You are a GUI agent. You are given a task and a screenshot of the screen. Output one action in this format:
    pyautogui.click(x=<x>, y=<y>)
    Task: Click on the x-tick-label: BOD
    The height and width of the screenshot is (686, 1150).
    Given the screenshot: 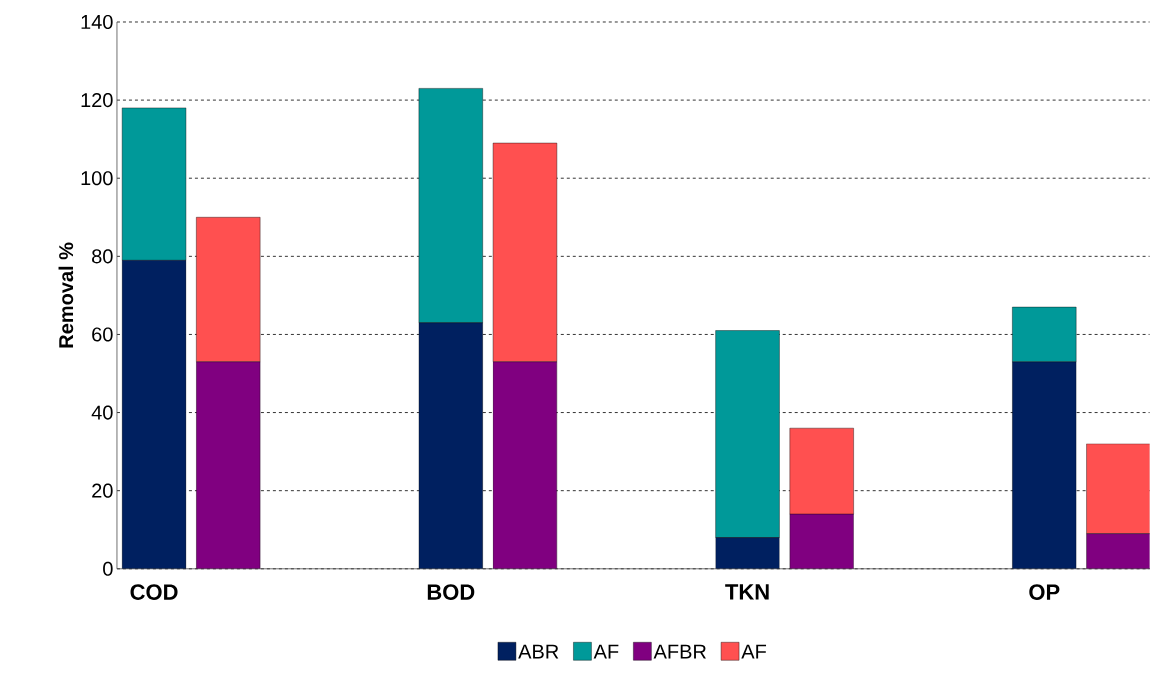 What is the action you would take?
    pyautogui.click(x=451, y=592)
    